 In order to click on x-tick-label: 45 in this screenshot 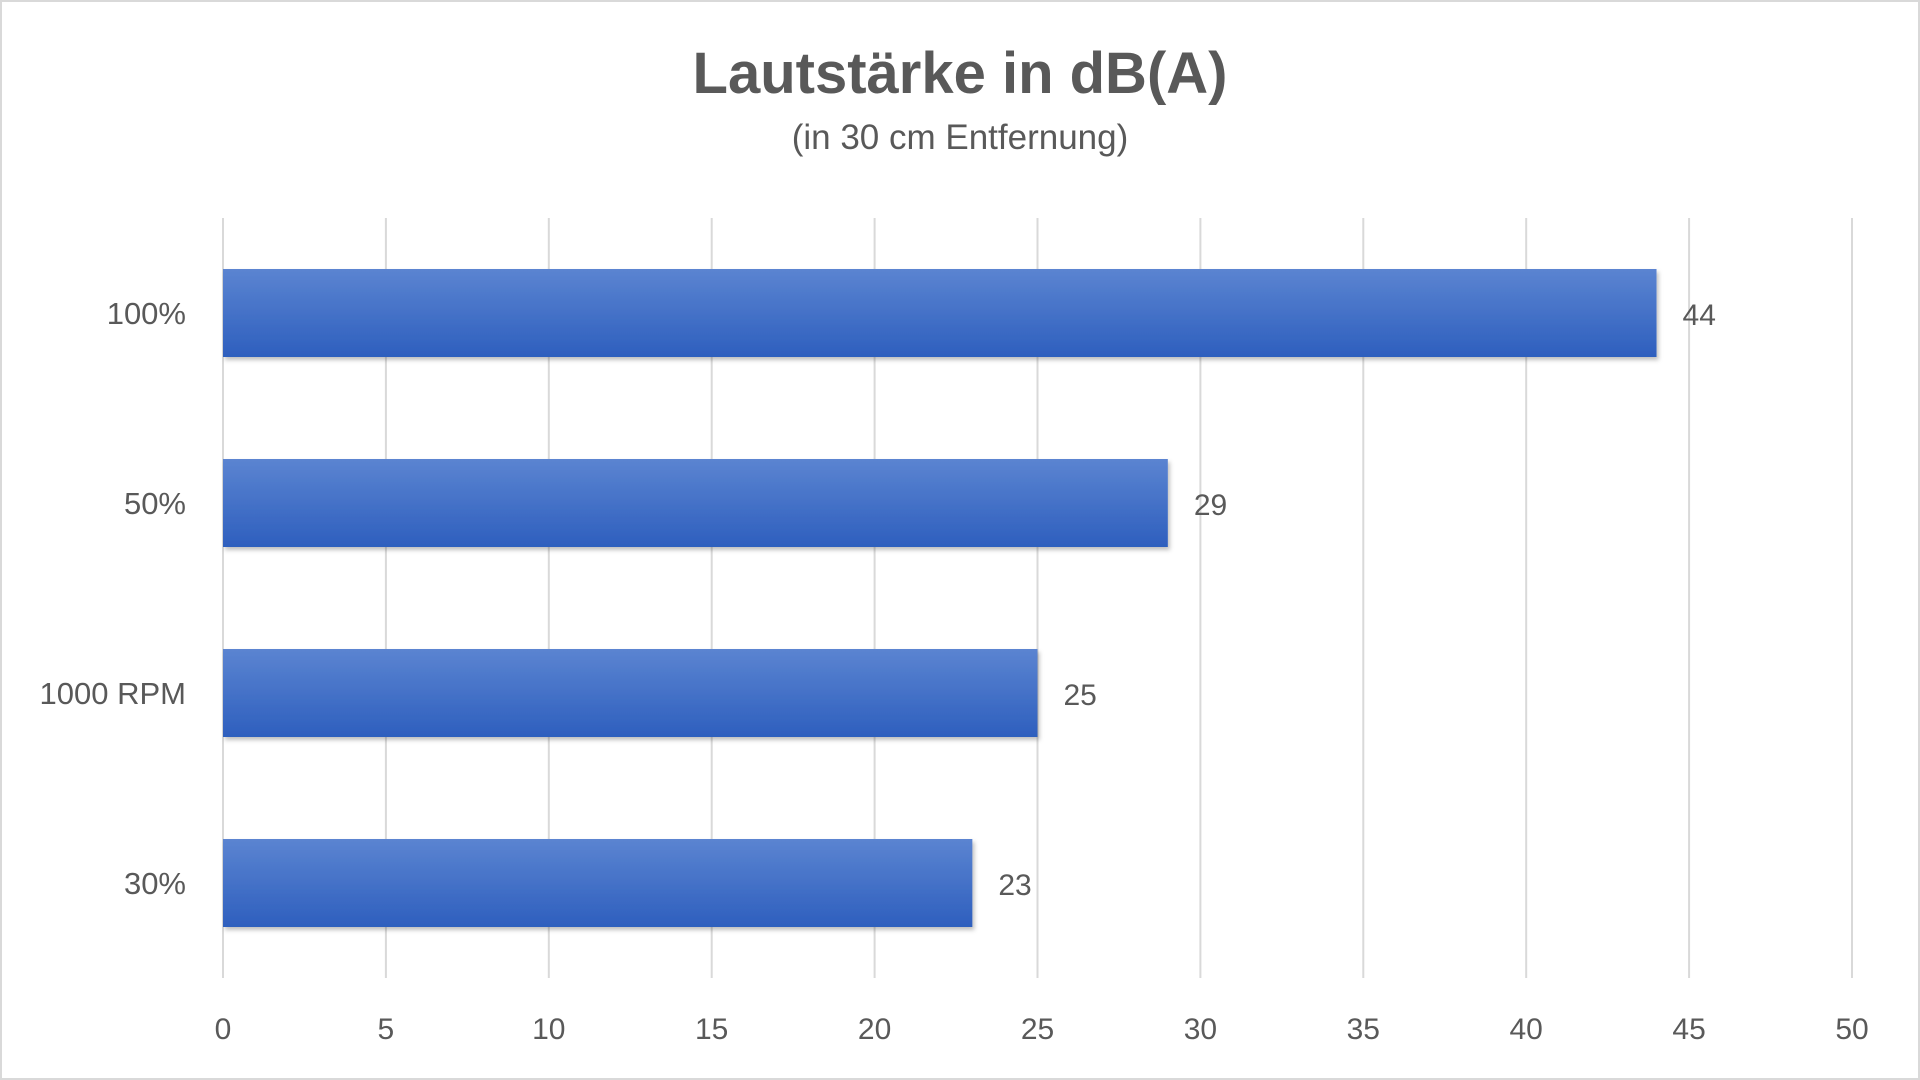, I will do `click(1688, 1029)`.